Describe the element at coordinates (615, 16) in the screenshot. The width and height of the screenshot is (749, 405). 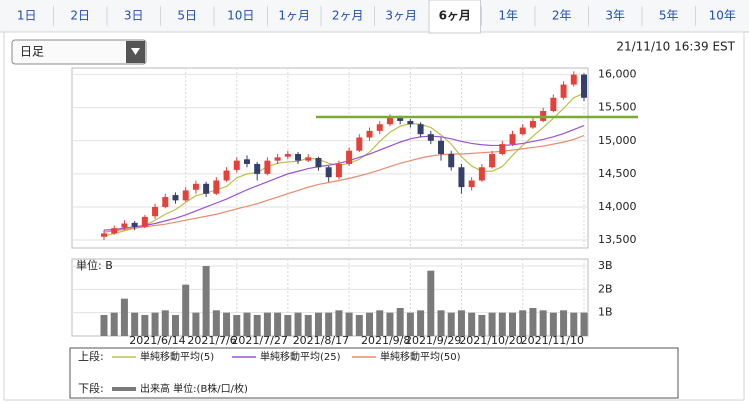
I see `tab: 3年` at that location.